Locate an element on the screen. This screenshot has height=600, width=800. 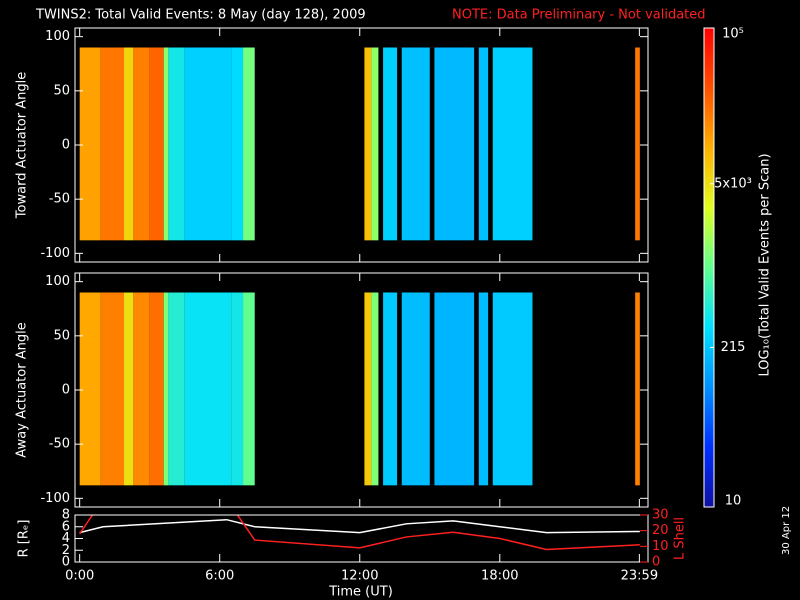
plot-frame is located at coordinates (361, 538).